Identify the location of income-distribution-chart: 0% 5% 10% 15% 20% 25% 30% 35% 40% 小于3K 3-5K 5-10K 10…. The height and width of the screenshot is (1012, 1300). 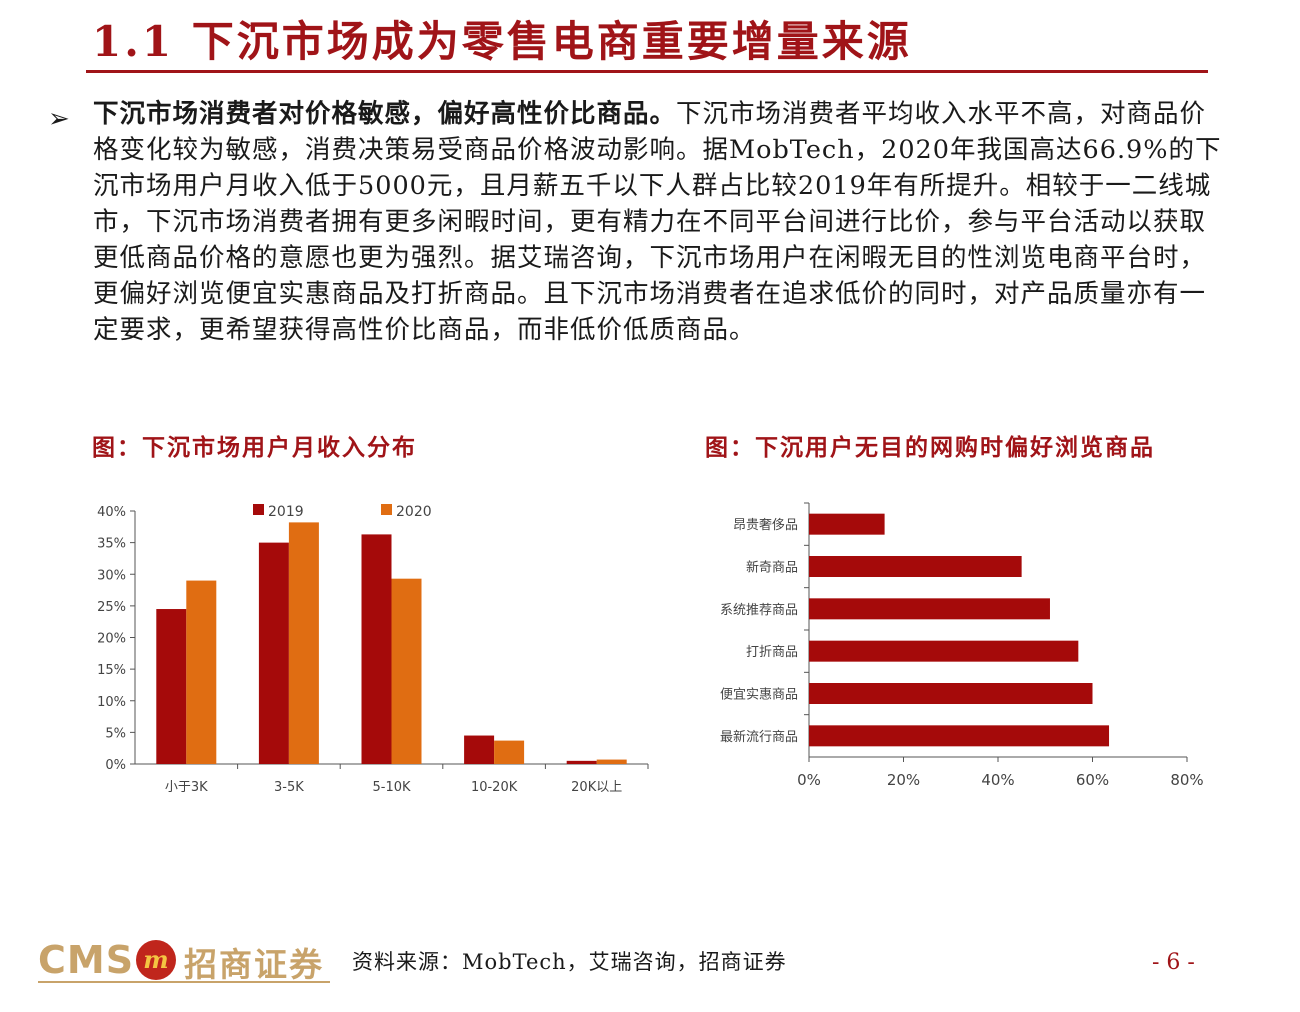
(373, 649).